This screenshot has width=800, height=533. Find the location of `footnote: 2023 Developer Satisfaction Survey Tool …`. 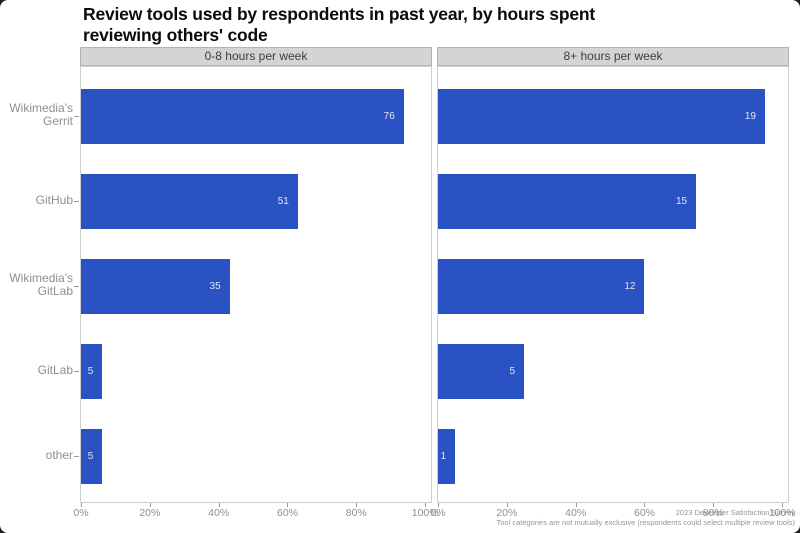

footnote: 2023 Developer Satisfaction Survey Tool … is located at coordinates (646, 518).